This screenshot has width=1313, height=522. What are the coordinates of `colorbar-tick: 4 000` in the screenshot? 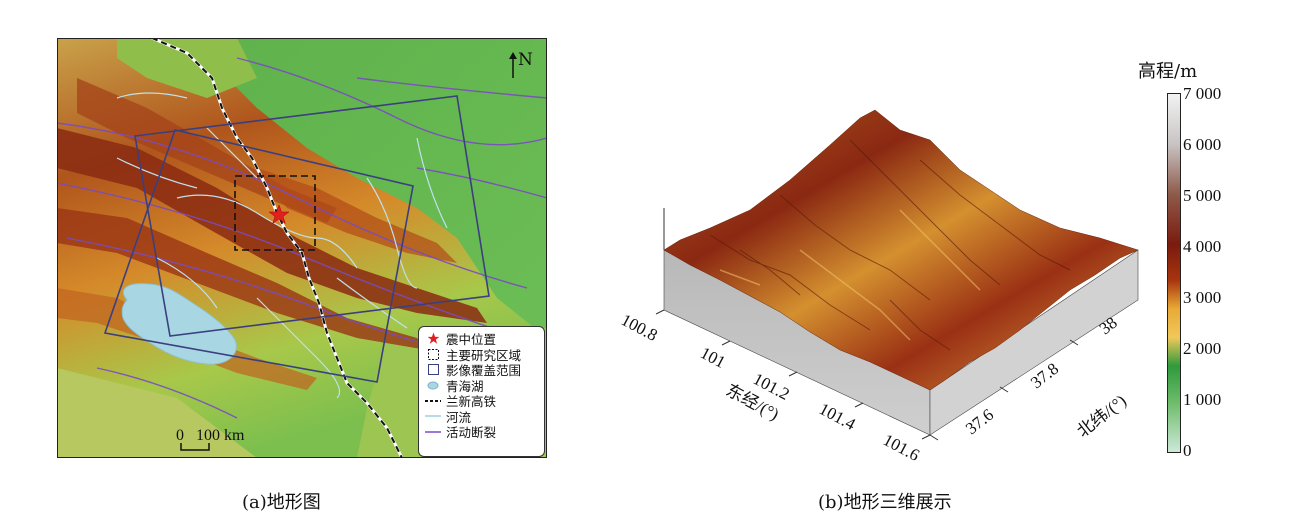 It's located at (1202, 246).